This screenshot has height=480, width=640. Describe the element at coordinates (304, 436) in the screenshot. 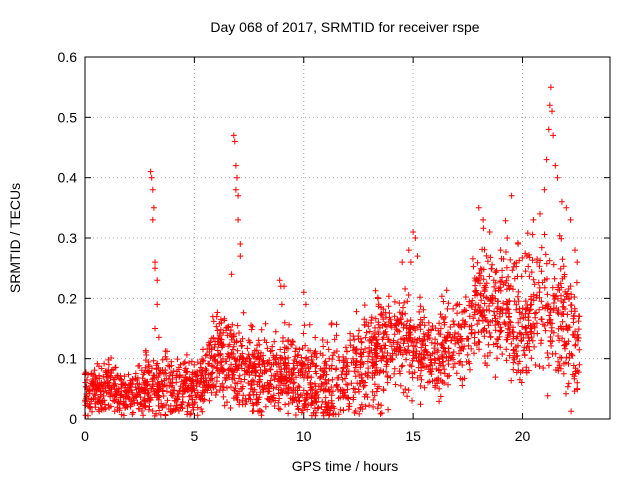

I see `x-tick-label: 10` at that location.